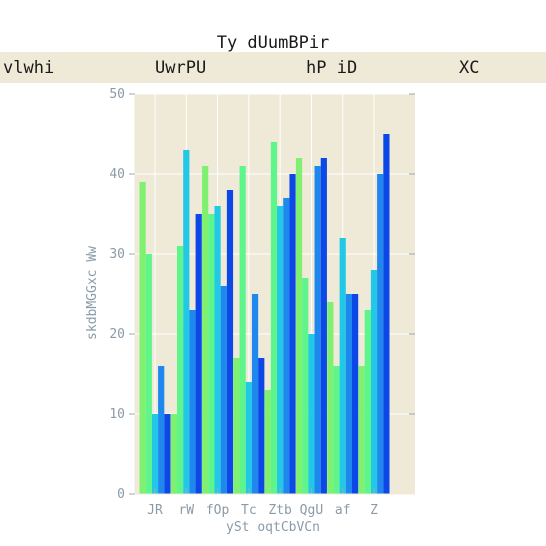 Image resolution: width=546 pixels, height=546 pixels. Describe the element at coordinates (180, 370) in the screenshot. I see `bar-rw-s1` at that location.